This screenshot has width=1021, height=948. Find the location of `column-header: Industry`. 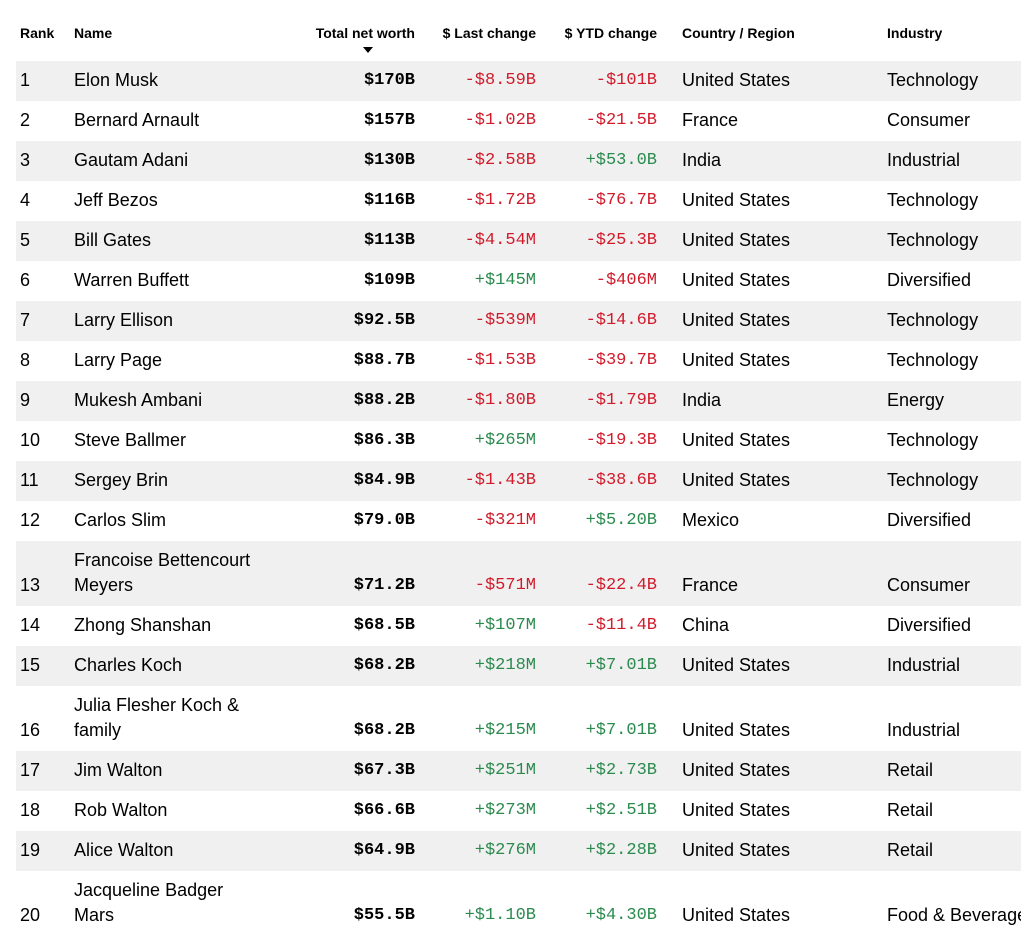

column-header: Industry is located at coordinates (915, 33).